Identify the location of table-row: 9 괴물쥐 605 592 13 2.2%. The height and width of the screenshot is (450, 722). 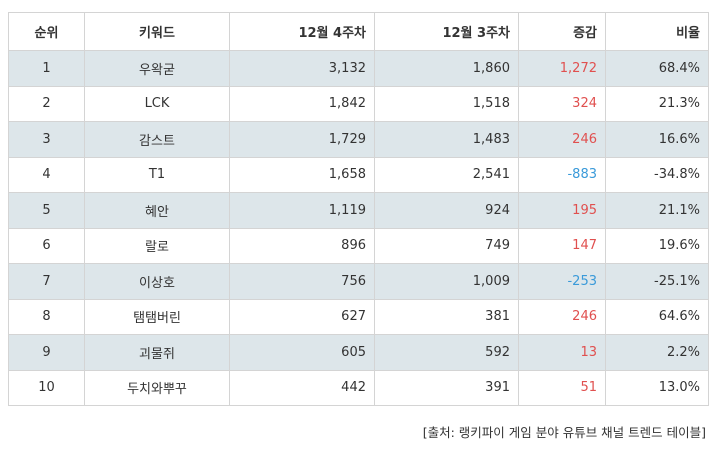
(358, 352).